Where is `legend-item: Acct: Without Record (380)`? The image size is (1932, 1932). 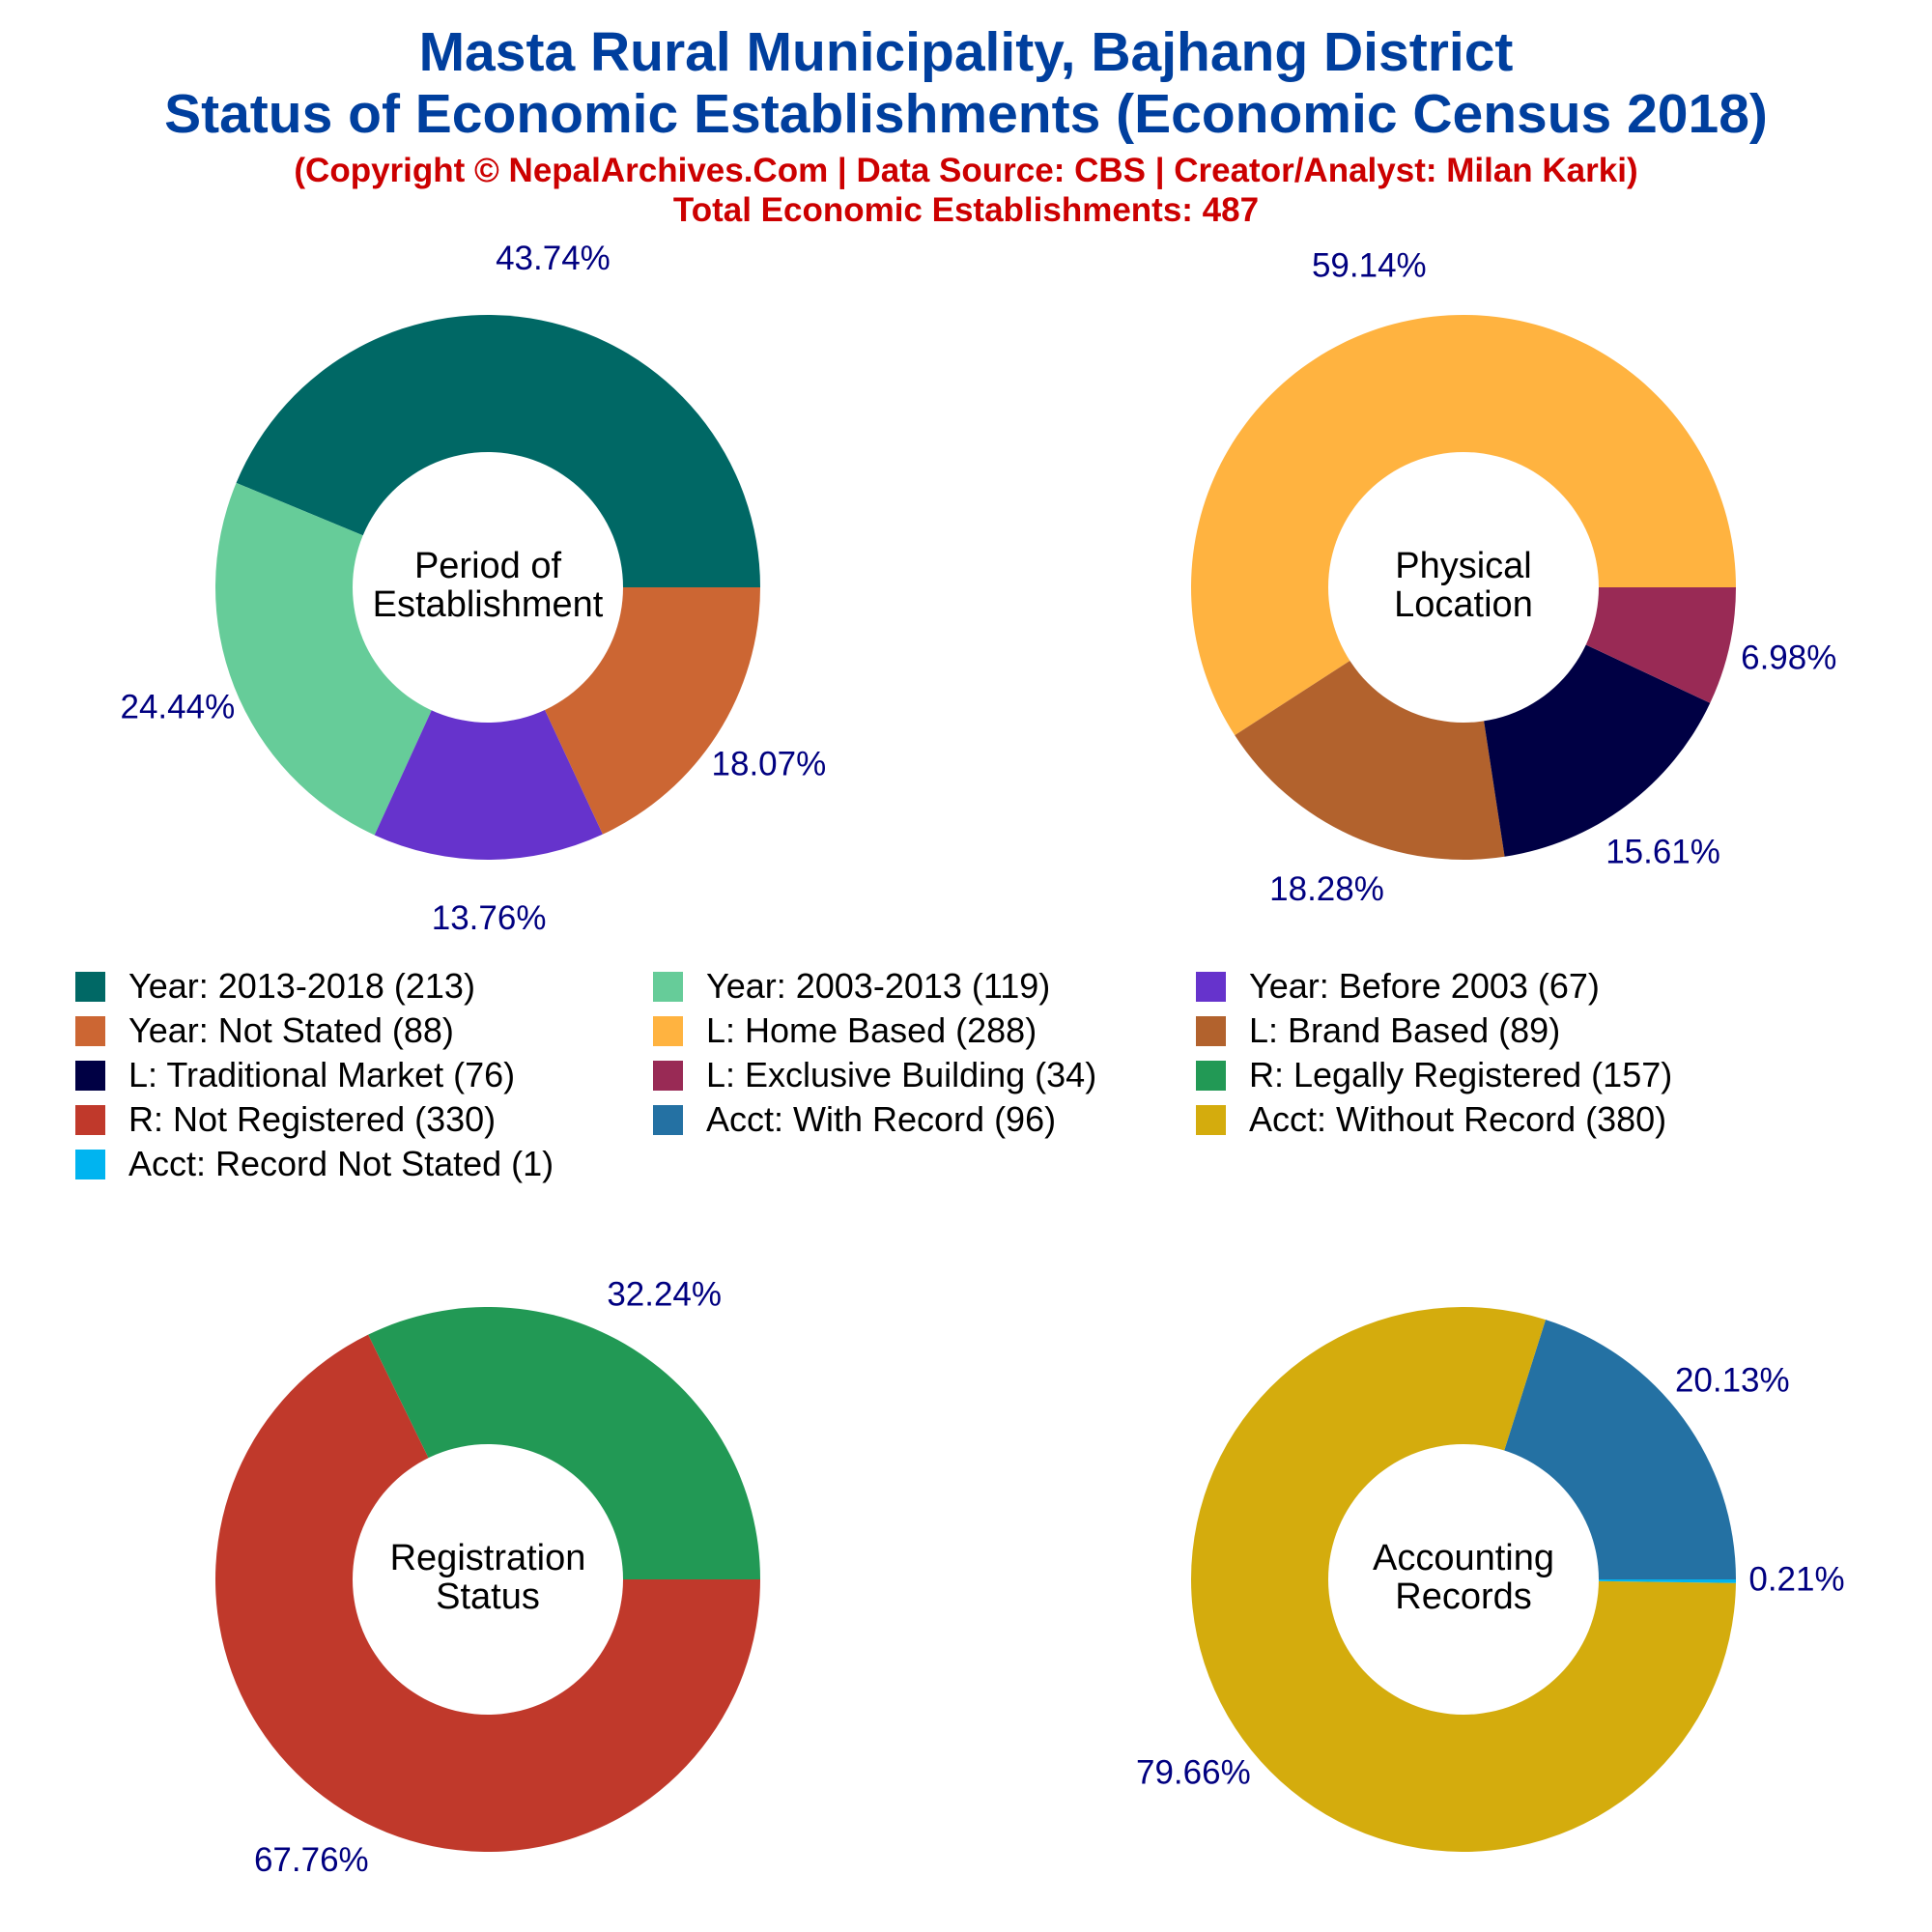 legend-item: Acct: Without Record (380) is located at coordinates (1431, 1119).